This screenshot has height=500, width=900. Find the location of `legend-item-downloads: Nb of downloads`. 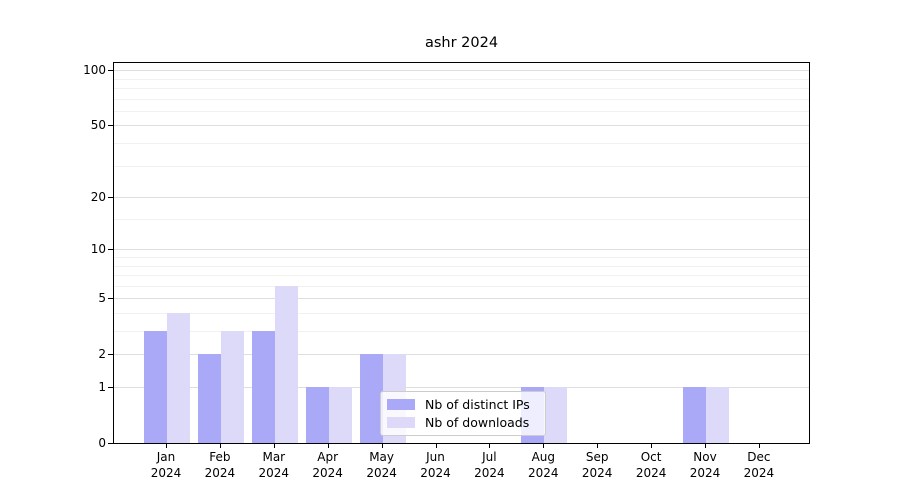

legend-item-downloads: Nb of downloads is located at coordinates (462, 422).